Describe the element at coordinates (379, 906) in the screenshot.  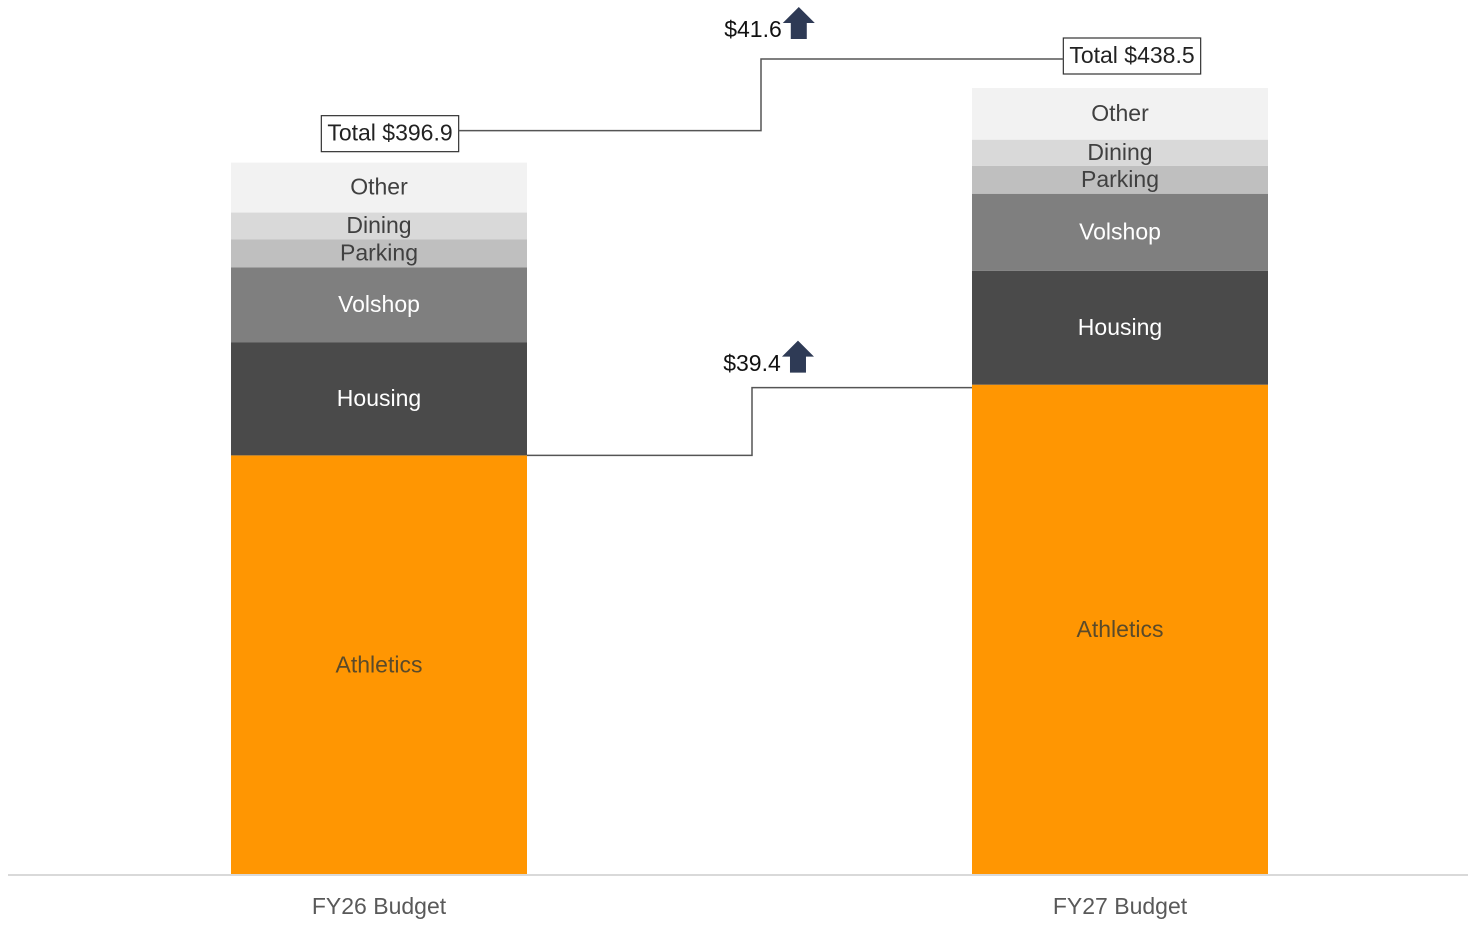
I see `x-tick-label: FY26 Budget` at that location.